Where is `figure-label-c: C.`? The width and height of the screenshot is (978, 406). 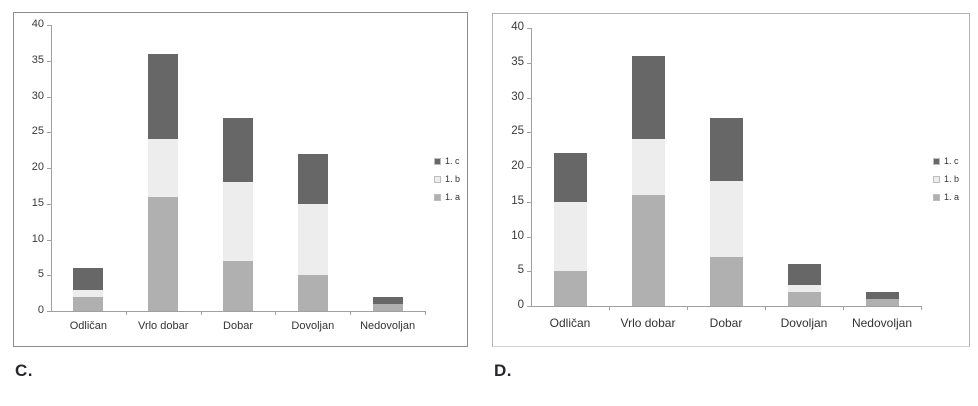
figure-label-c: C. is located at coordinates (24, 370).